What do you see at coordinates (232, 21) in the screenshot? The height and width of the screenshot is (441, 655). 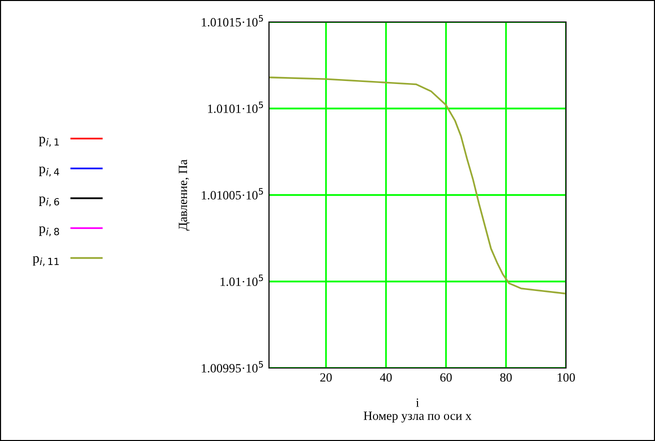 I see `y-tick-label: 1.01015·10$^{5}$` at bounding box center [232, 21].